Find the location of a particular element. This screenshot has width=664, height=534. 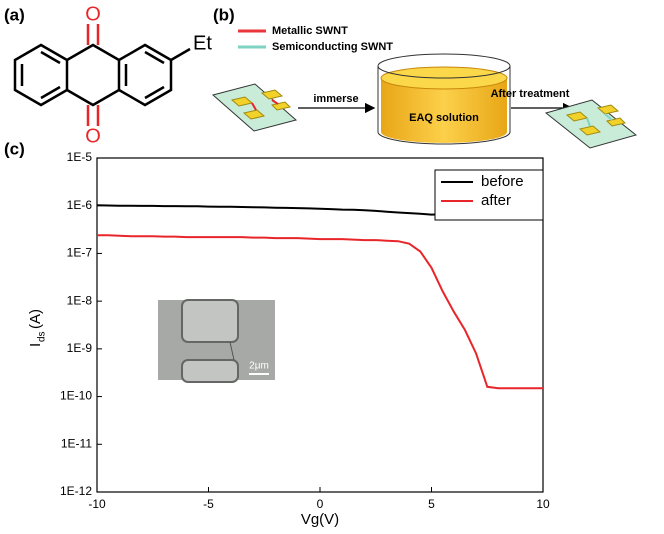

legend-label: Semiconducting SWNT is located at coordinates (332, 47).